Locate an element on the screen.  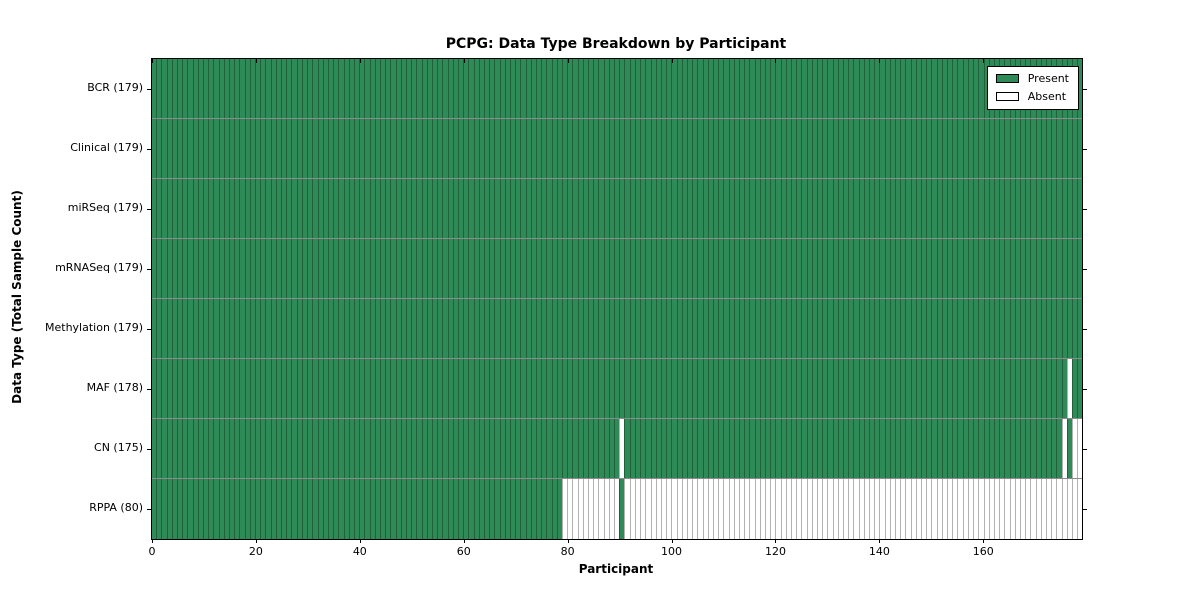
x-tick-top-160-icon is located at coordinates (984, 61).